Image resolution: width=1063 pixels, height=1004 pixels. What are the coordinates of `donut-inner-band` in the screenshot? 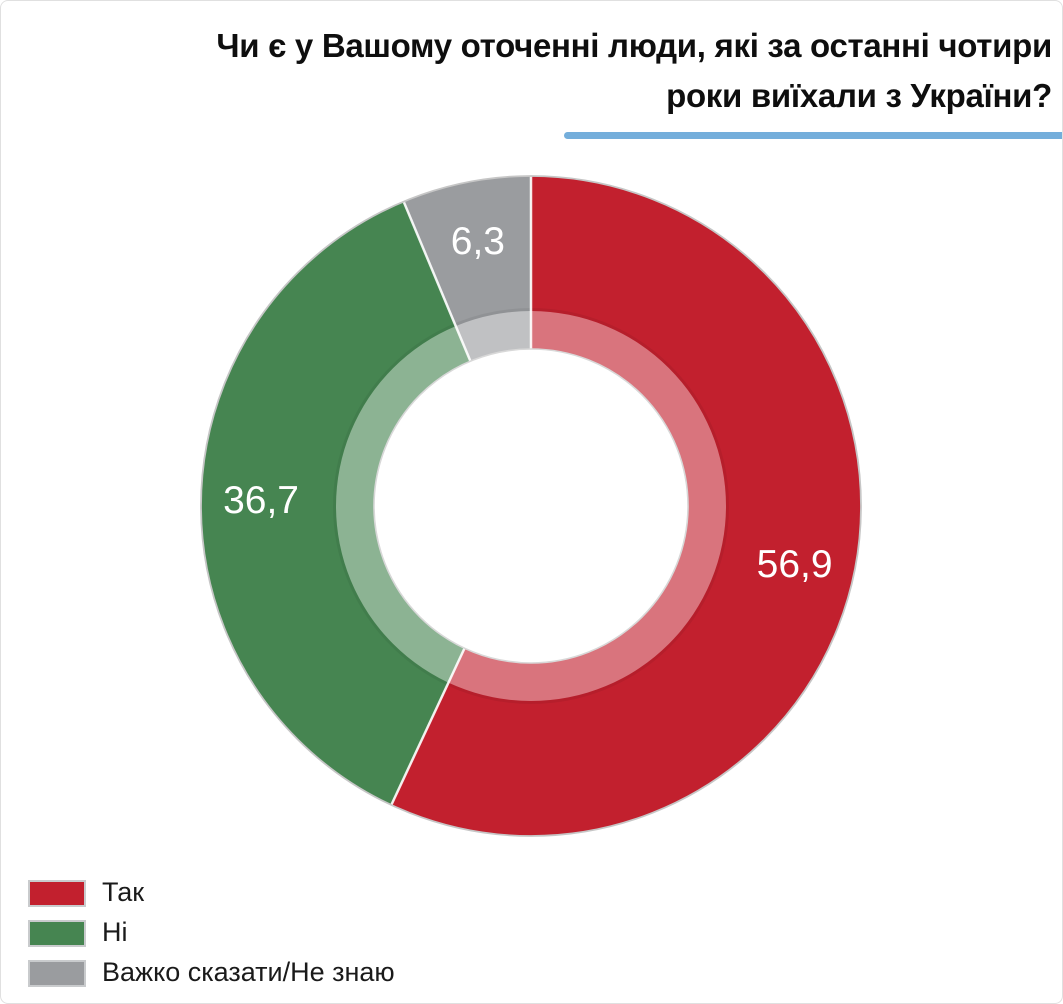 It's located at (531, 506).